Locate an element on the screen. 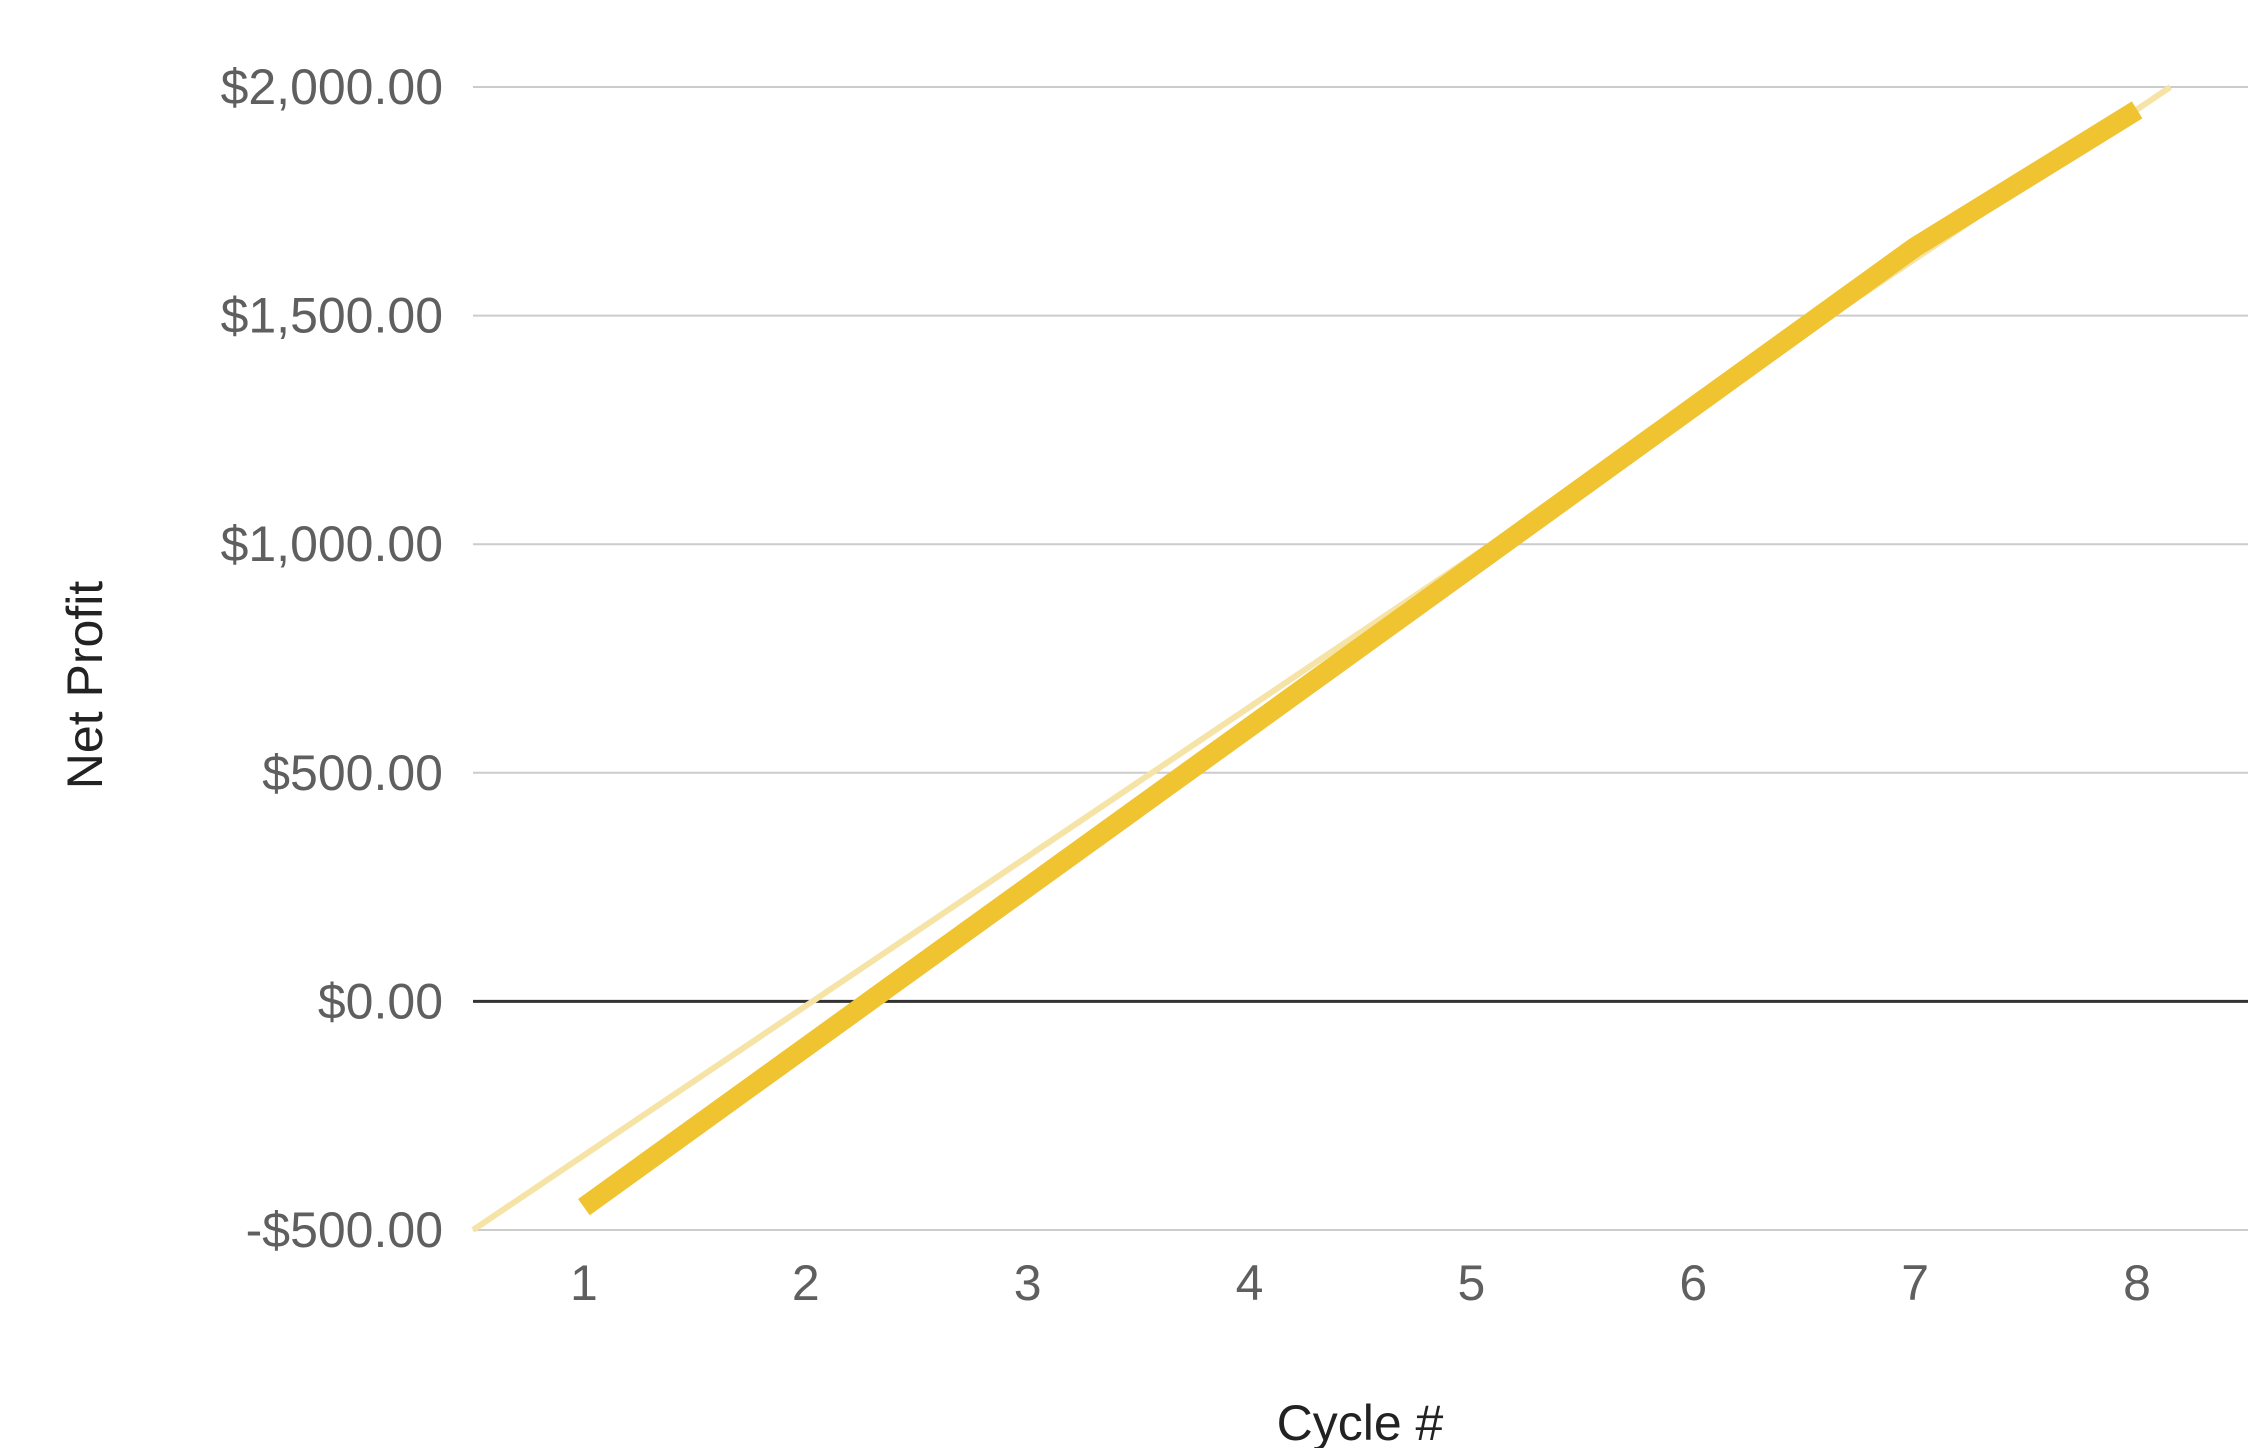  y-axis-title: Net Profit is located at coordinates (85, 685).